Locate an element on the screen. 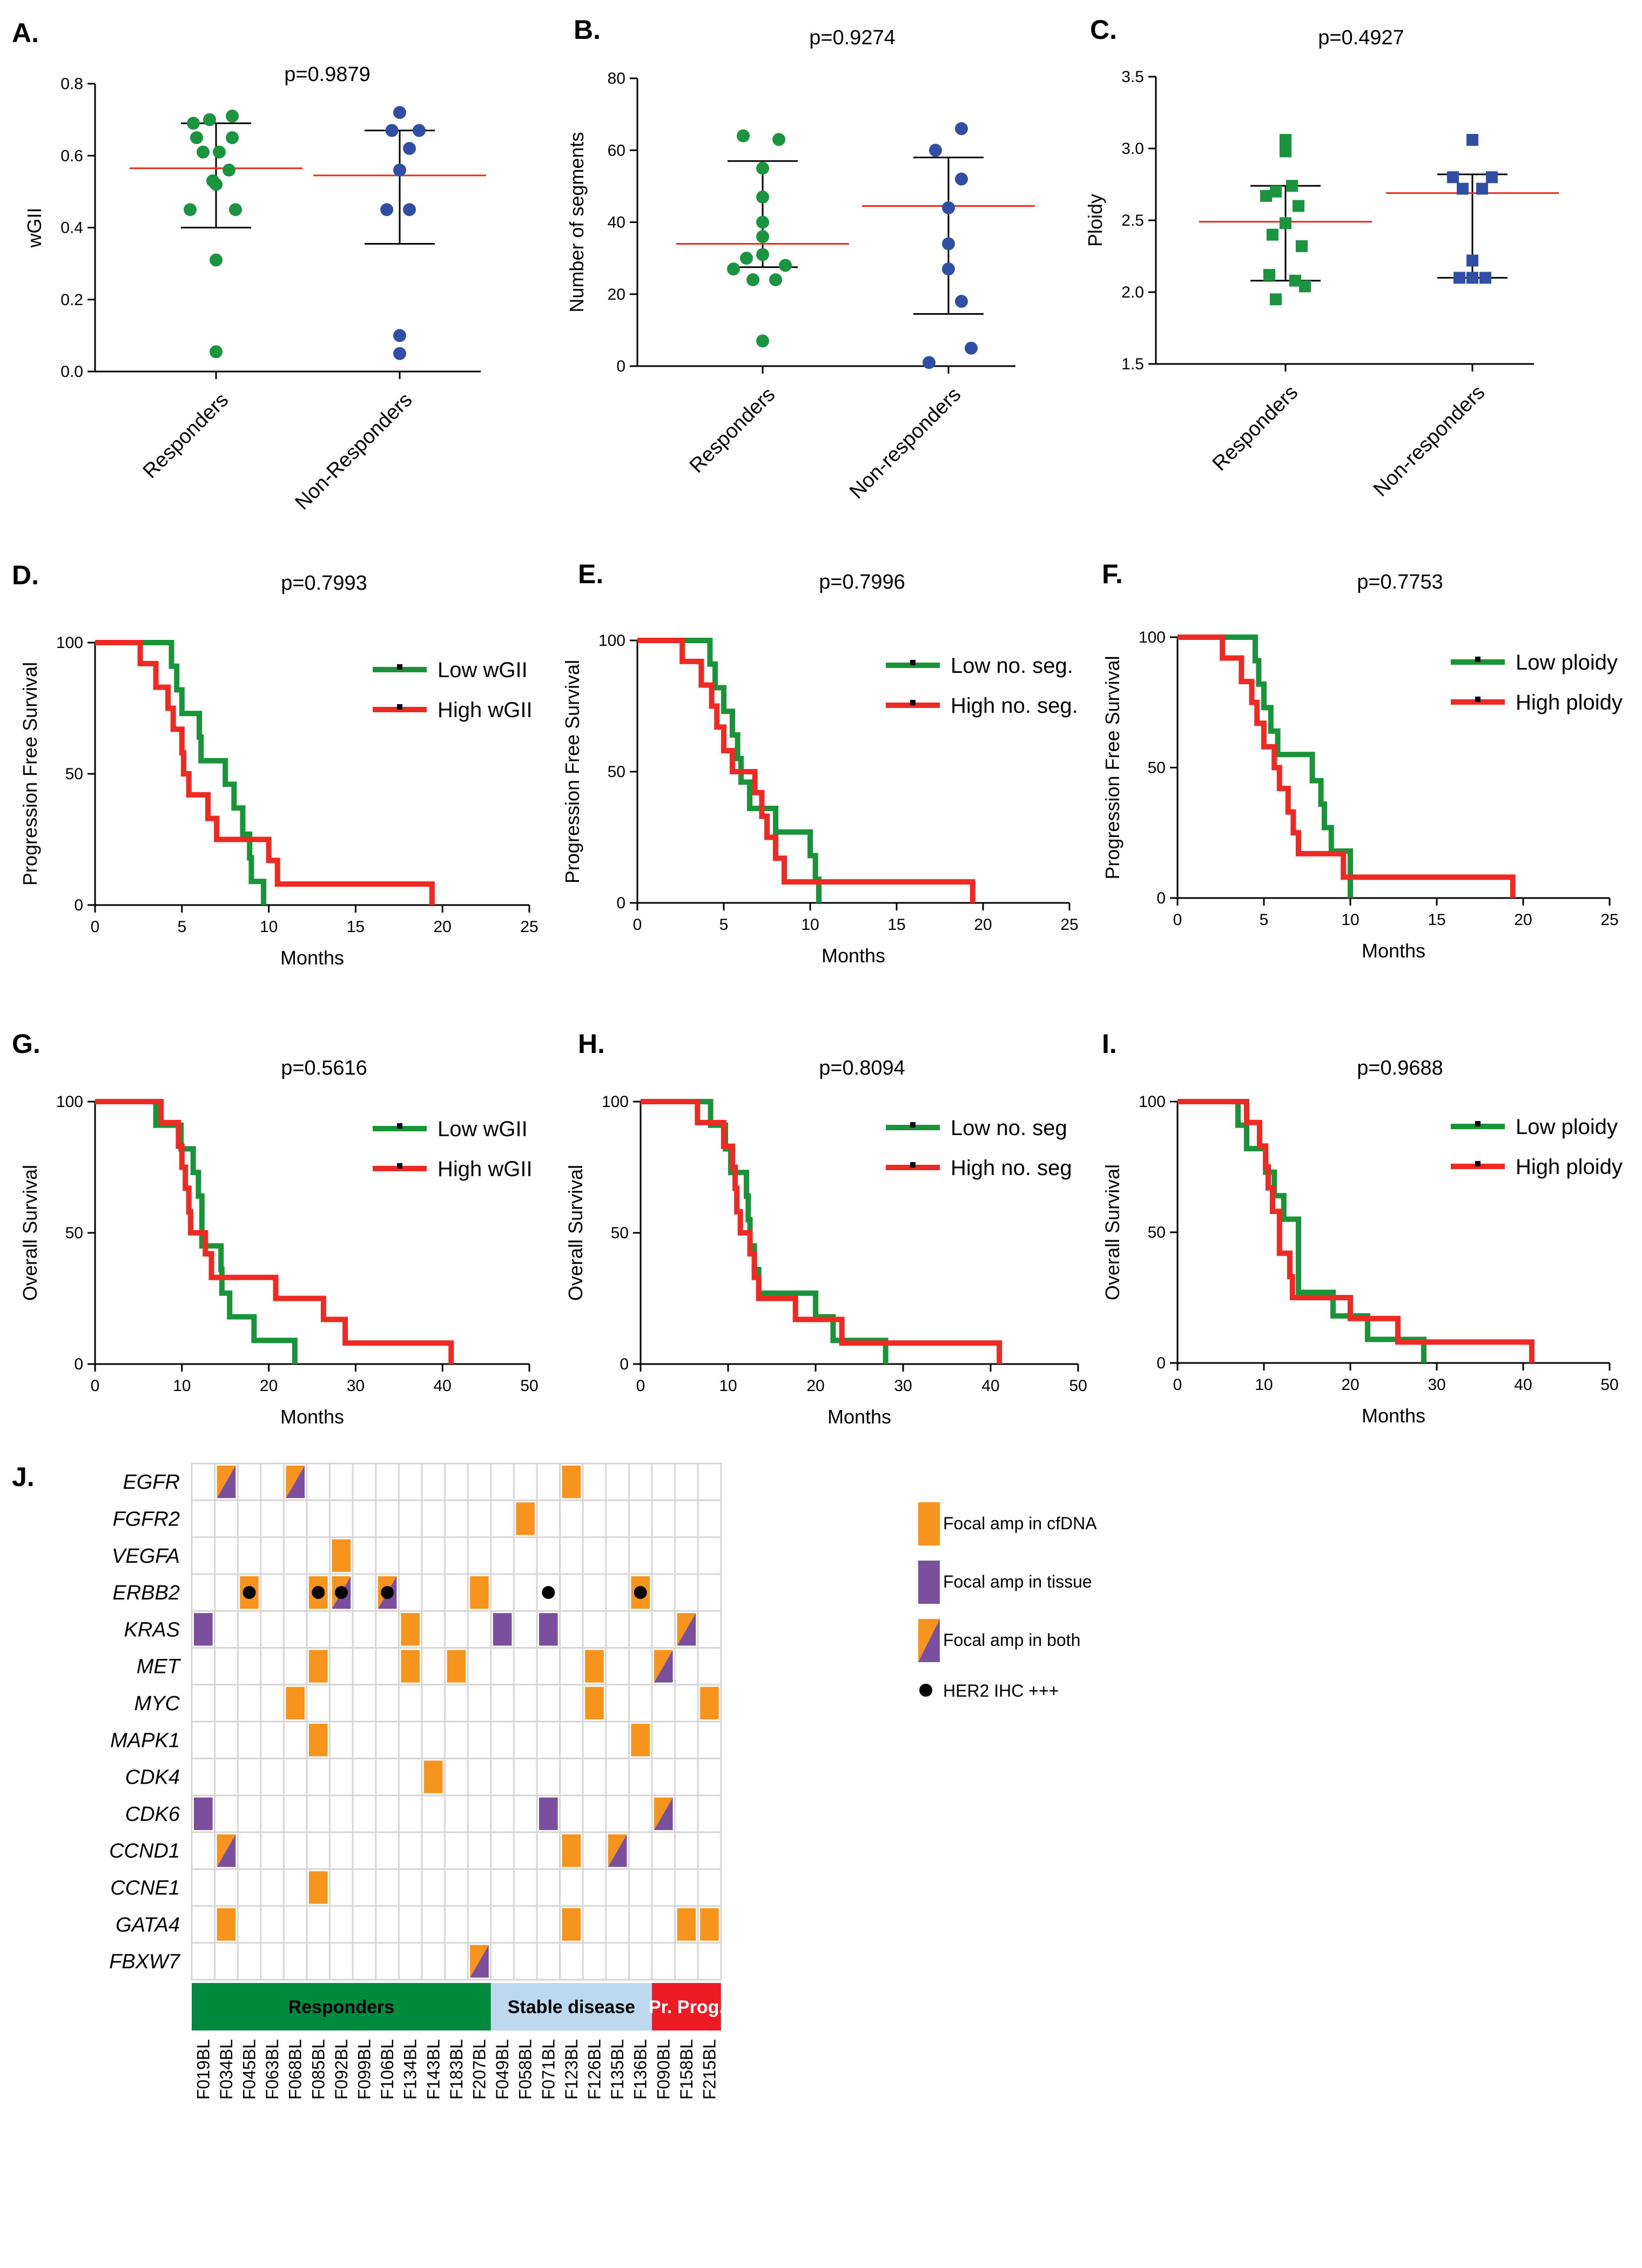 Image resolution: width=1642 pixels, height=2268 pixels. legend-label: High no. seg. is located at coordinates (1014, 706).